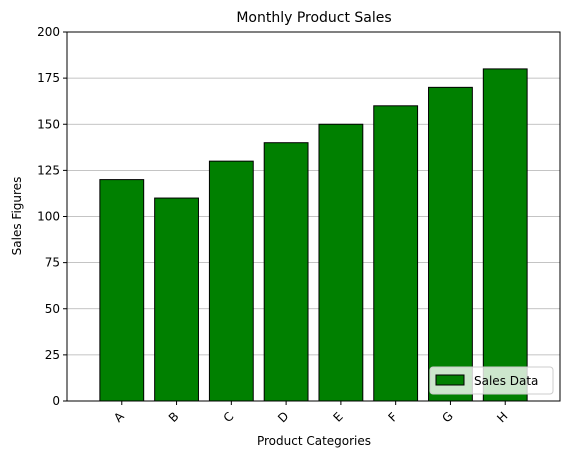 This screenshot has width=571, height=458. What do you see at coordinates (337, 417) in the screenshot?
I see `x-tick-label-E: E` at bounding box center [337, 417].